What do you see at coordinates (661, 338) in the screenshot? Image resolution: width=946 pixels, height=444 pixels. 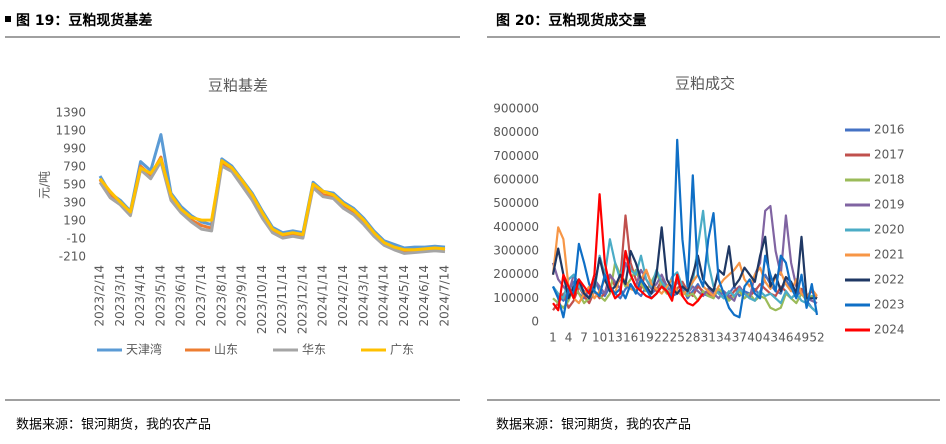 I see `x-tick-label: 22` at bounding box center [661, 338].